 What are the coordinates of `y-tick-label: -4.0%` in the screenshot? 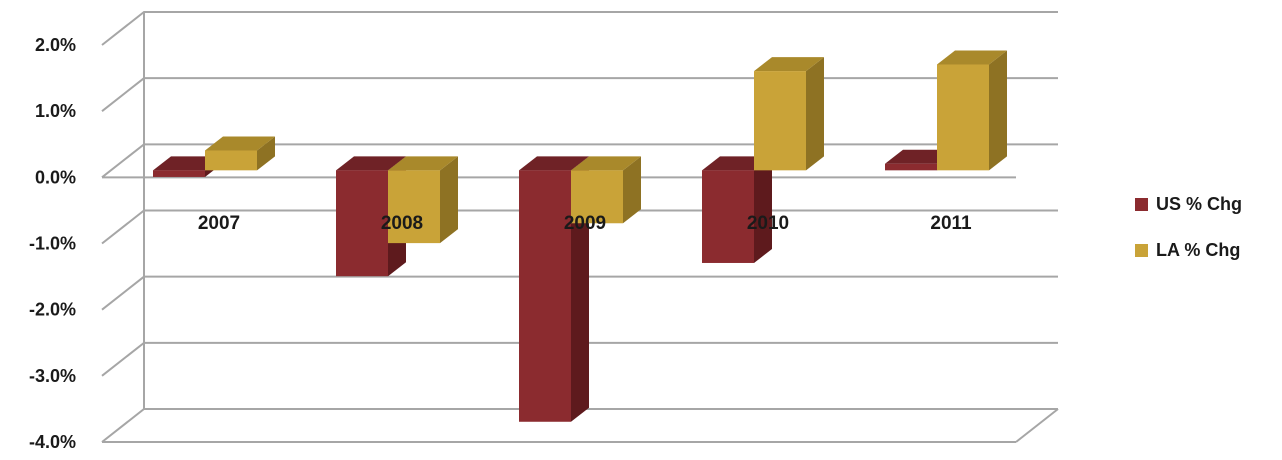 It's located at (52, 442).